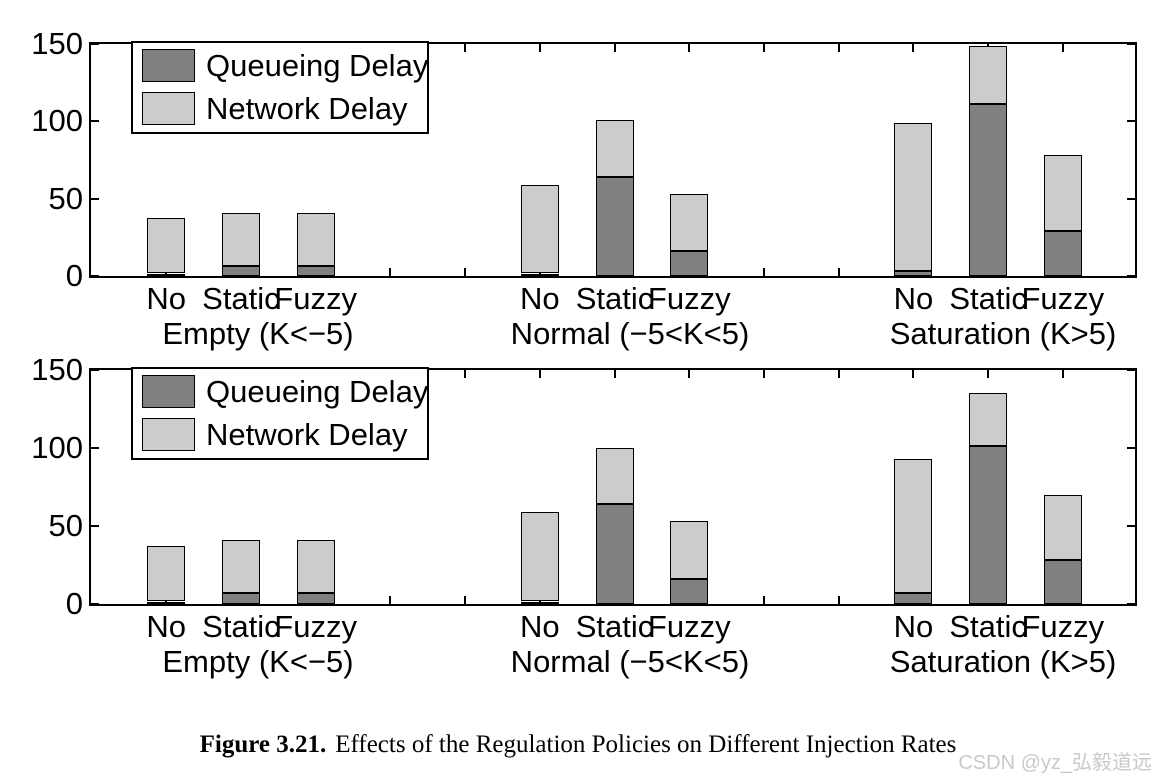 Image resolution: width=1156 pixels, height=783 pixels. Describe the element at coordinates (307, 434) in the screenshot. I see `legend-label-network: Network Delay` at that location.